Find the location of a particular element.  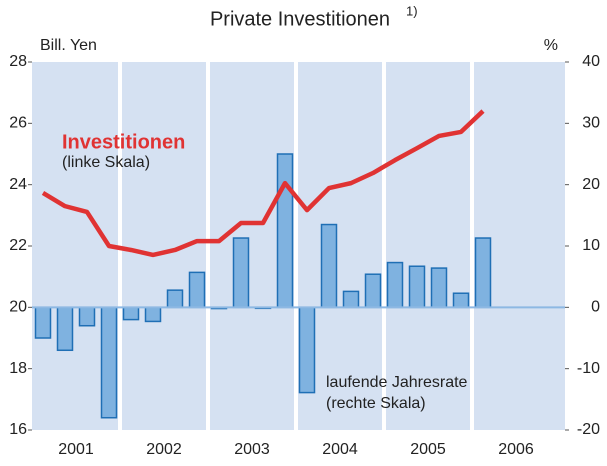

y2-tick-label: -10 is located at coordinates (588, 368).